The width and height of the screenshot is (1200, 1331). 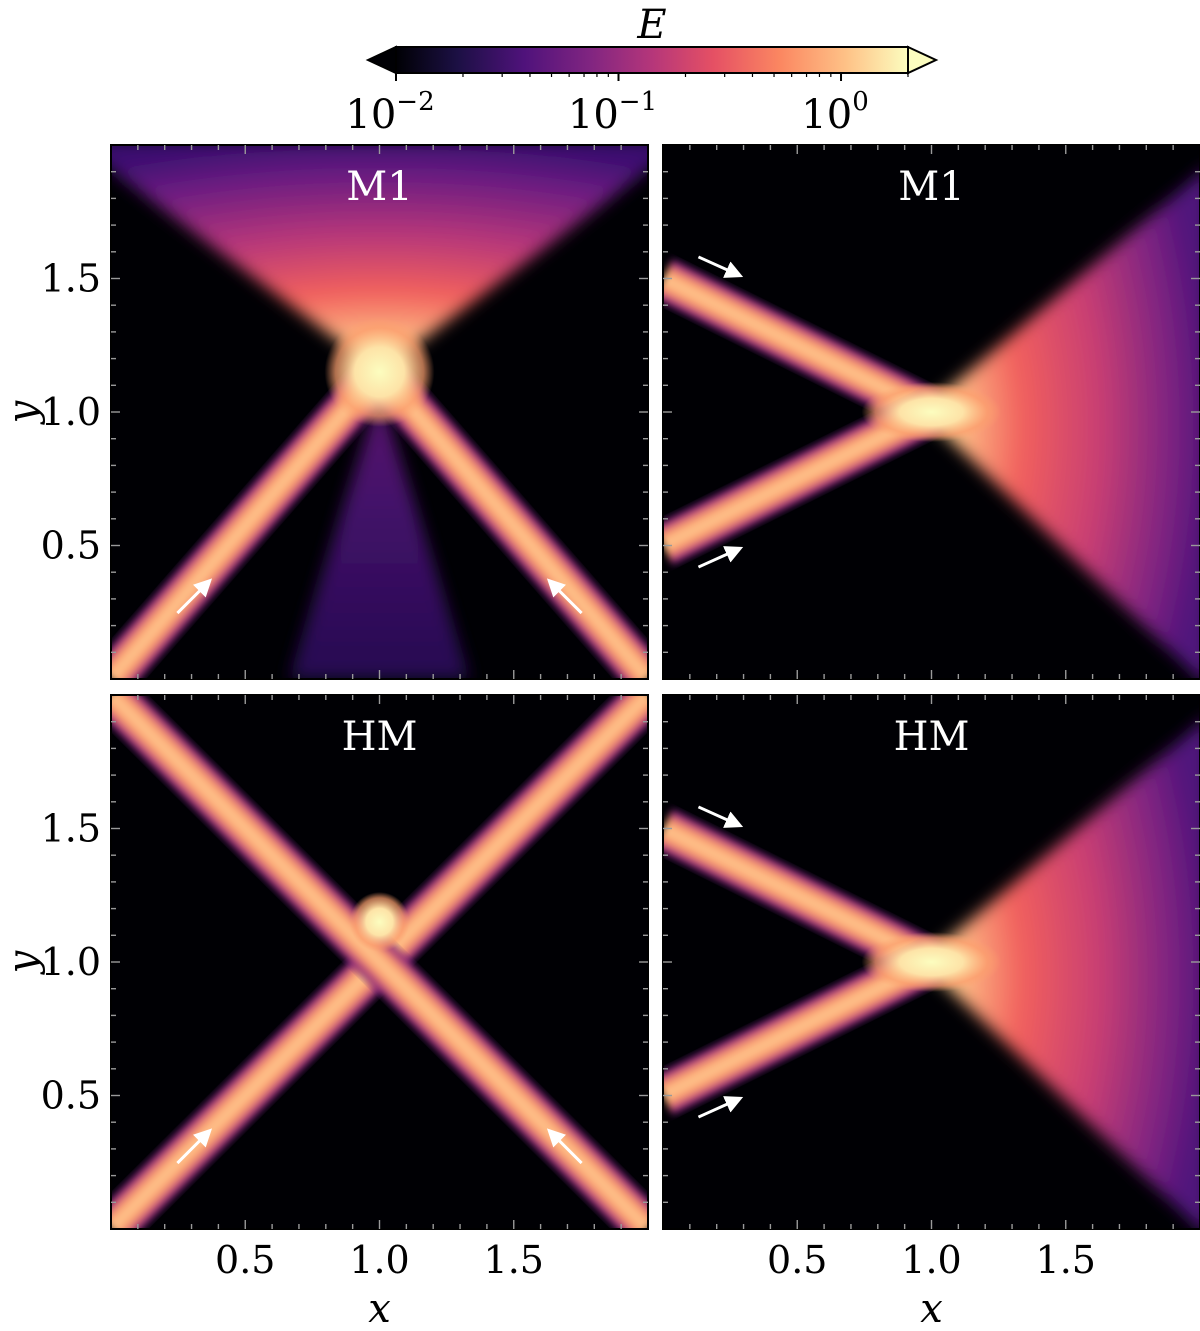 I want to click on colorbar-extend-low, so click(x=381, y=60).